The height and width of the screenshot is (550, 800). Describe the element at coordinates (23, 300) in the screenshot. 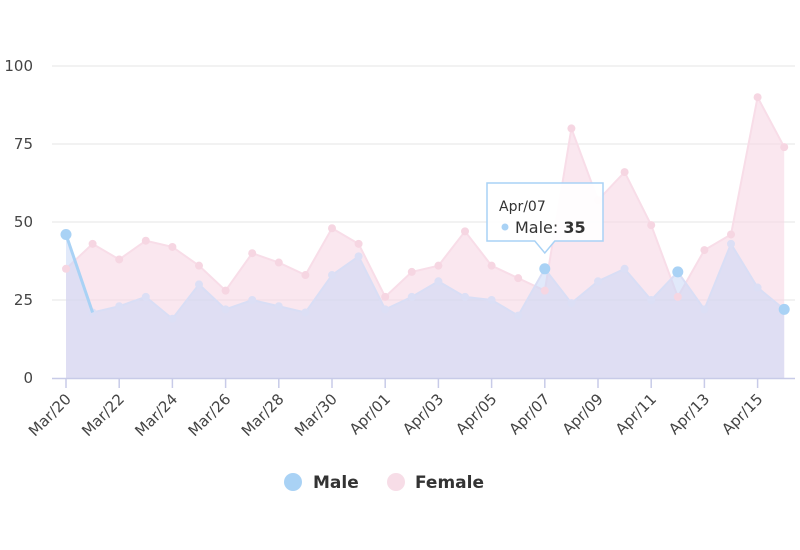

I see `y-tick-label: 25` at that location.